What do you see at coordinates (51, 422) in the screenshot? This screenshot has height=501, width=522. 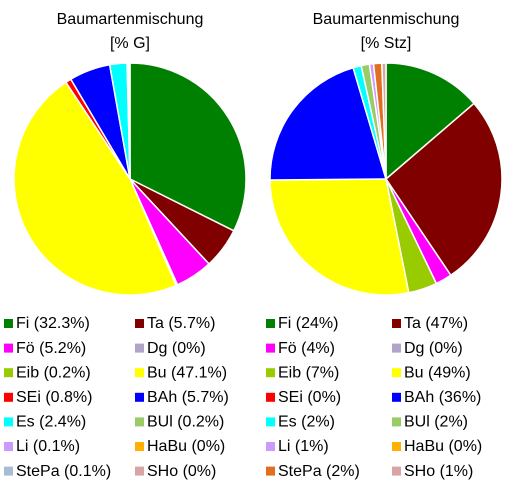 I see `legend-label: Es (2.4%)` at bounding box center [51, 422].